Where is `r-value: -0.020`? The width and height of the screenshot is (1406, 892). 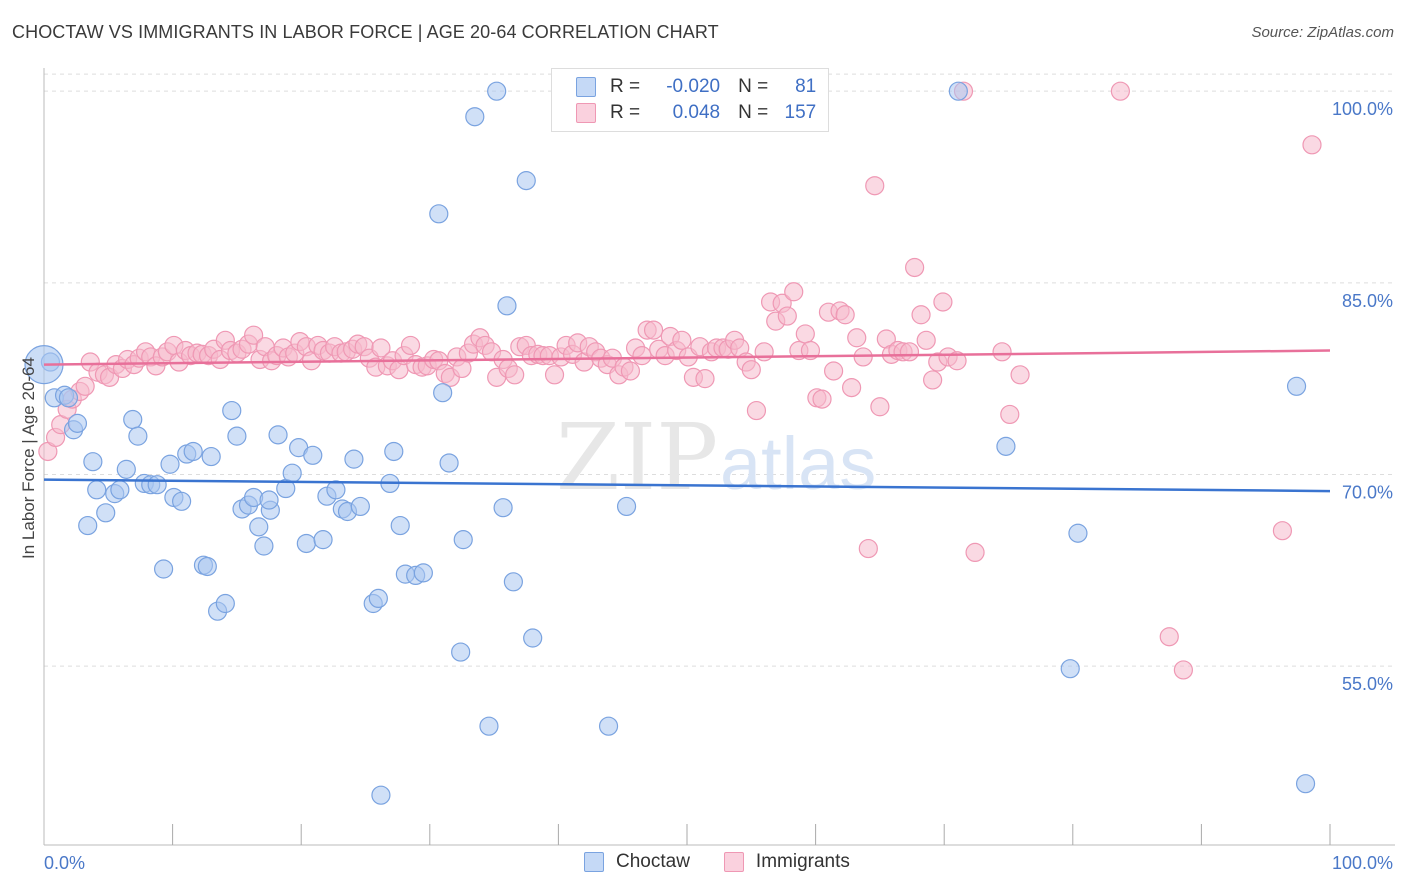
r-value: -0.020 is located at coordinates (693, 86).